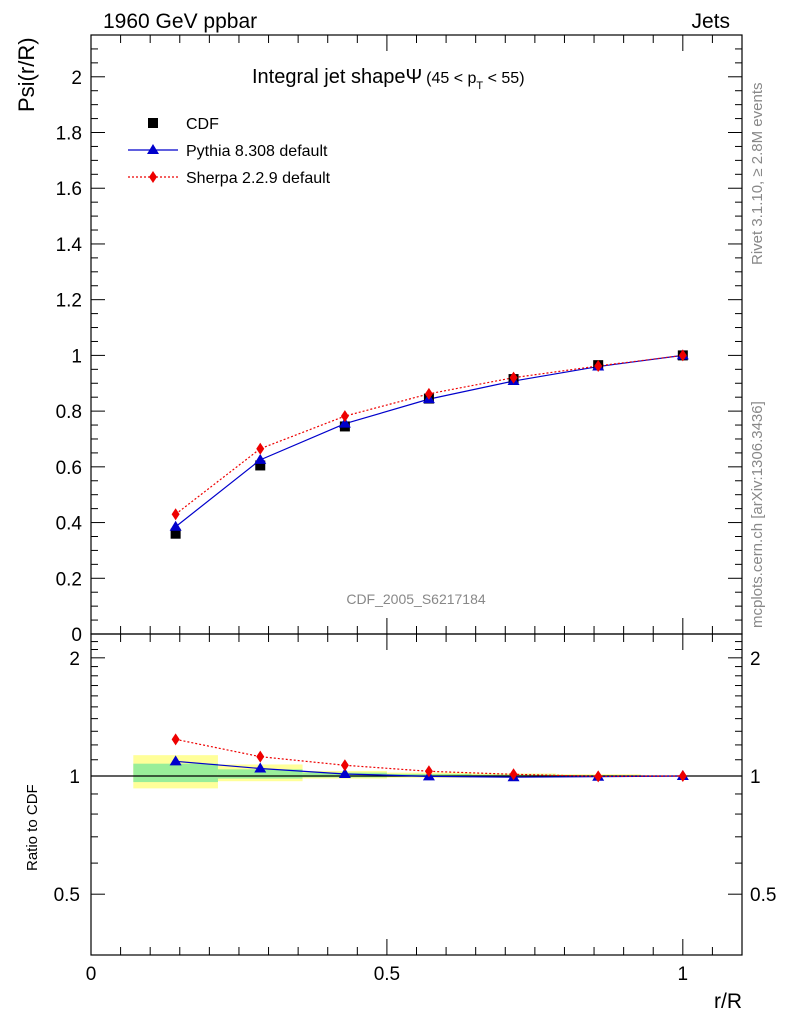 This screenshot has height=1024, width=786. What do you see at coordinates (153, 123) in the screenshot?
I see `legend-cdf-marker` at bounding box center [153, 123].